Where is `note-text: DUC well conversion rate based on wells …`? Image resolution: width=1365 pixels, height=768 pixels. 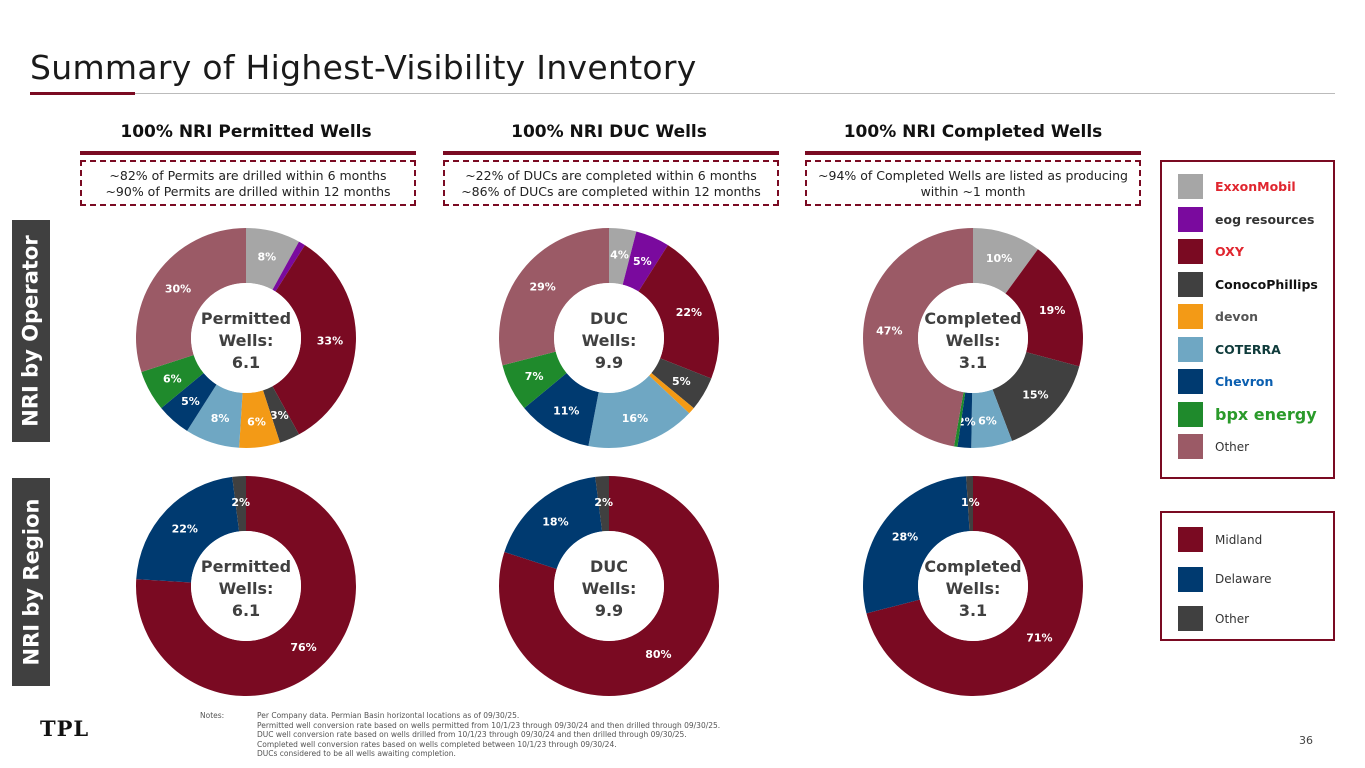
note-text: DUC well conversion rate based on wells … is located at coordinates (472, 734).